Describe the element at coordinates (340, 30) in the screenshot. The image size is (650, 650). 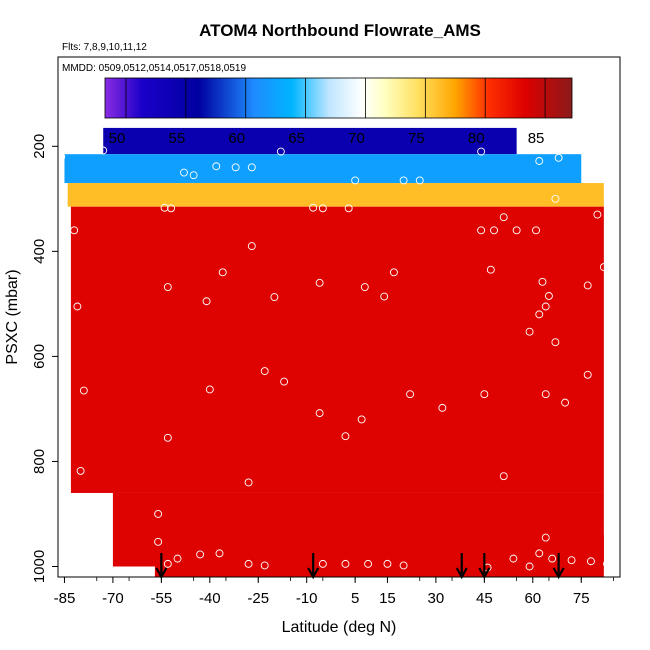
I see `chart-title: ATOM4 Northbound Flowrate_AMS` at that location.